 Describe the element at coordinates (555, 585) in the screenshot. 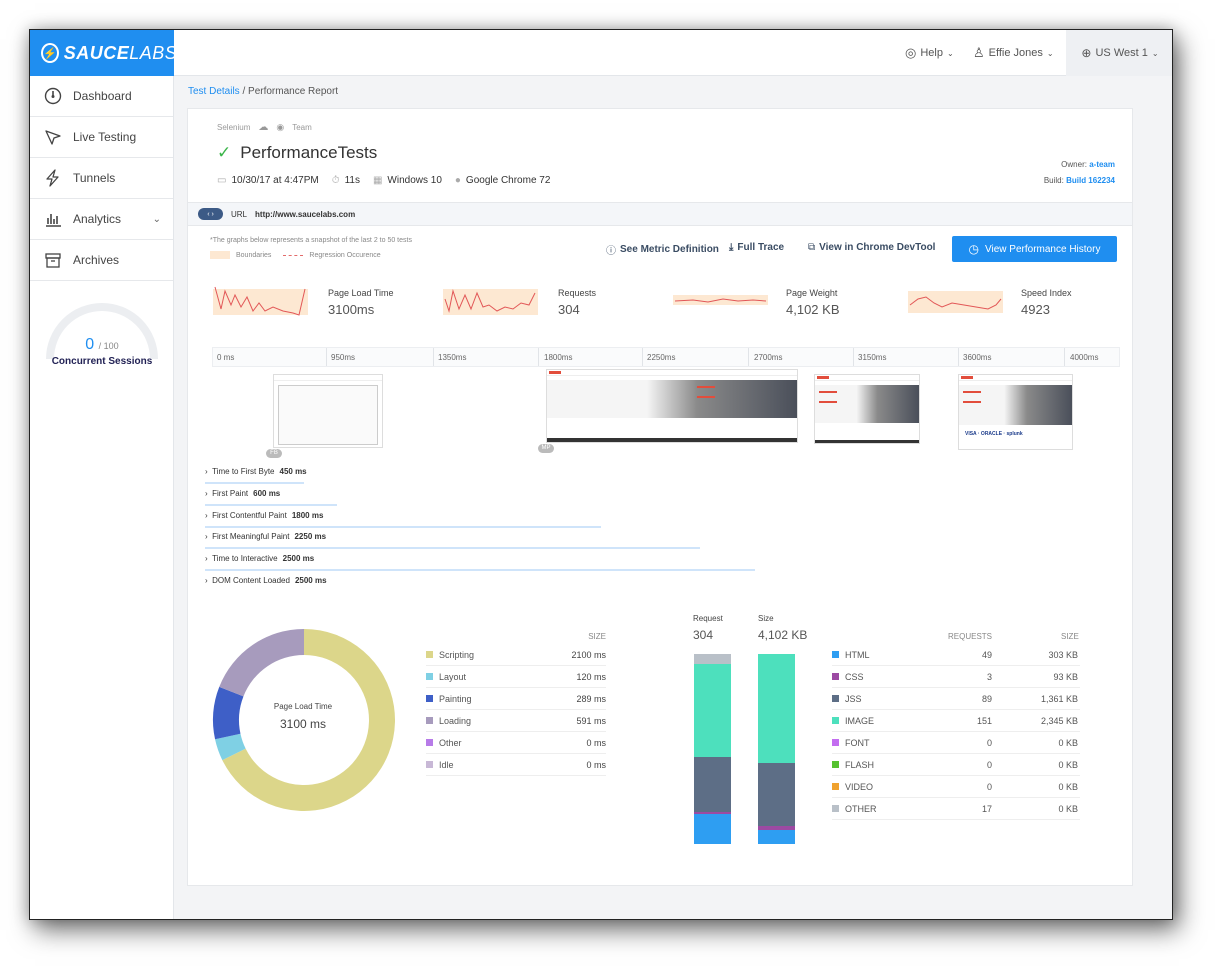

I see `milestone-row: › DOM Content Loaded 2500 ms` at that location.